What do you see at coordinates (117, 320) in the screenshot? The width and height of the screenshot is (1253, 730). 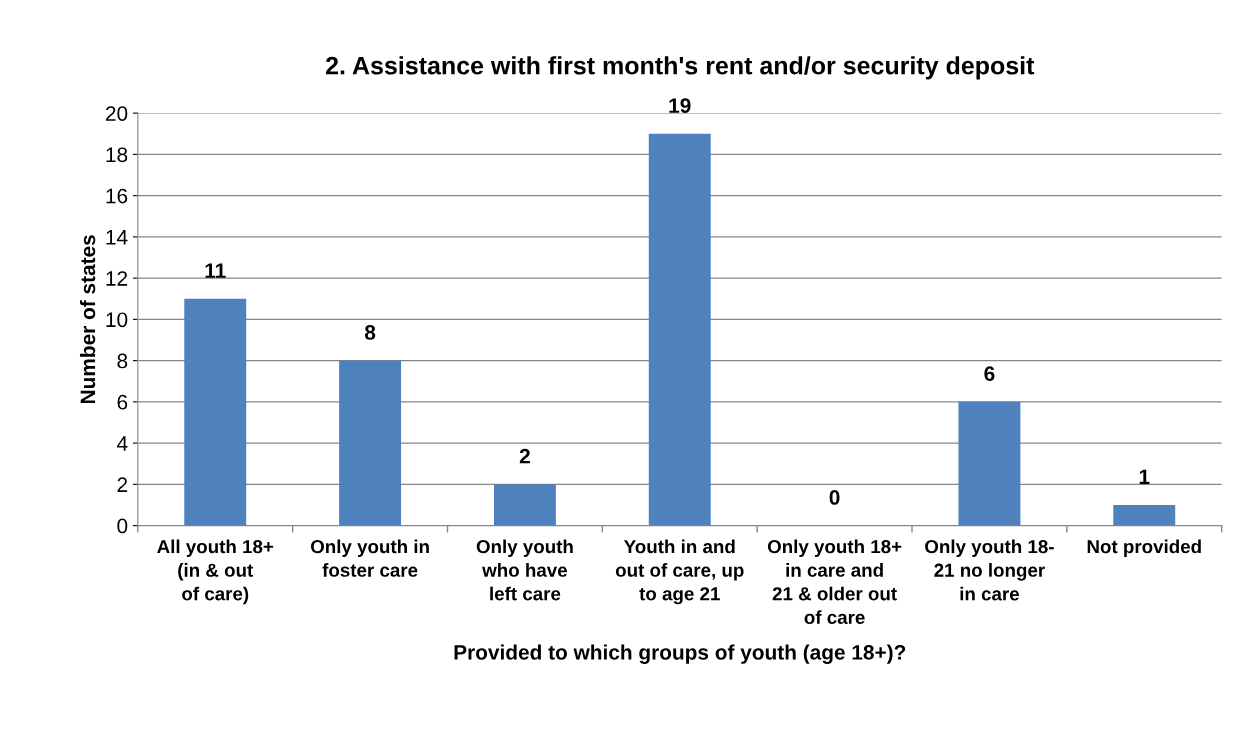 I see `y-tick-label: 10` at bounding box center [117, 320].